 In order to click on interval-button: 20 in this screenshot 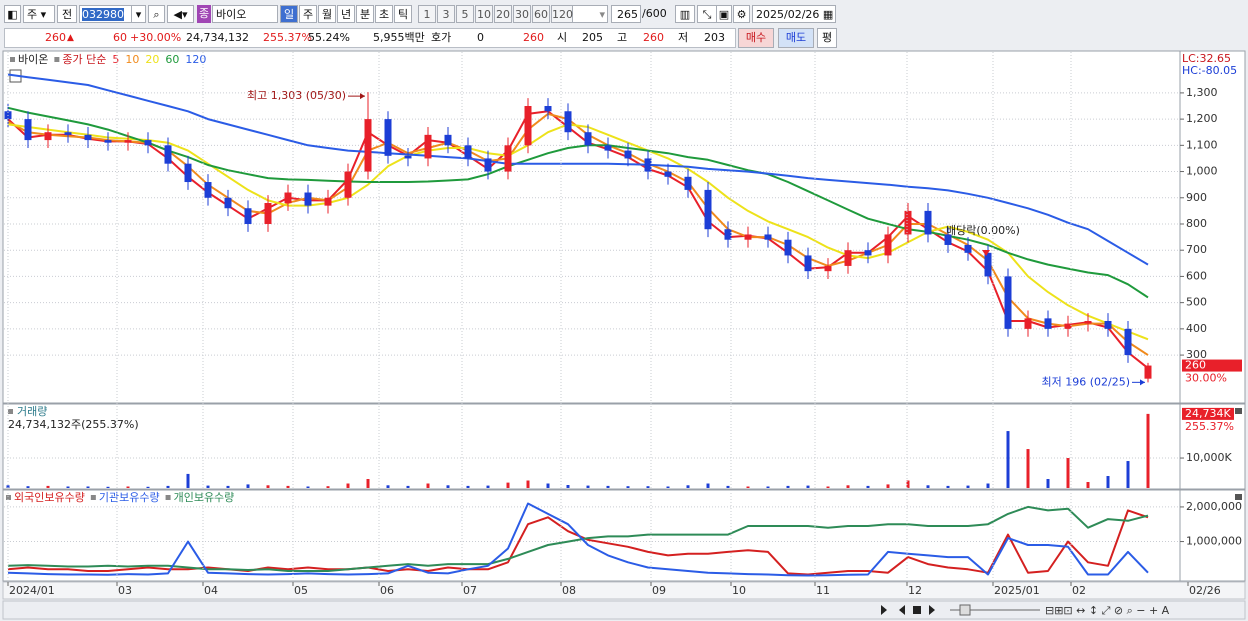, I will do `click(503, 14)`.